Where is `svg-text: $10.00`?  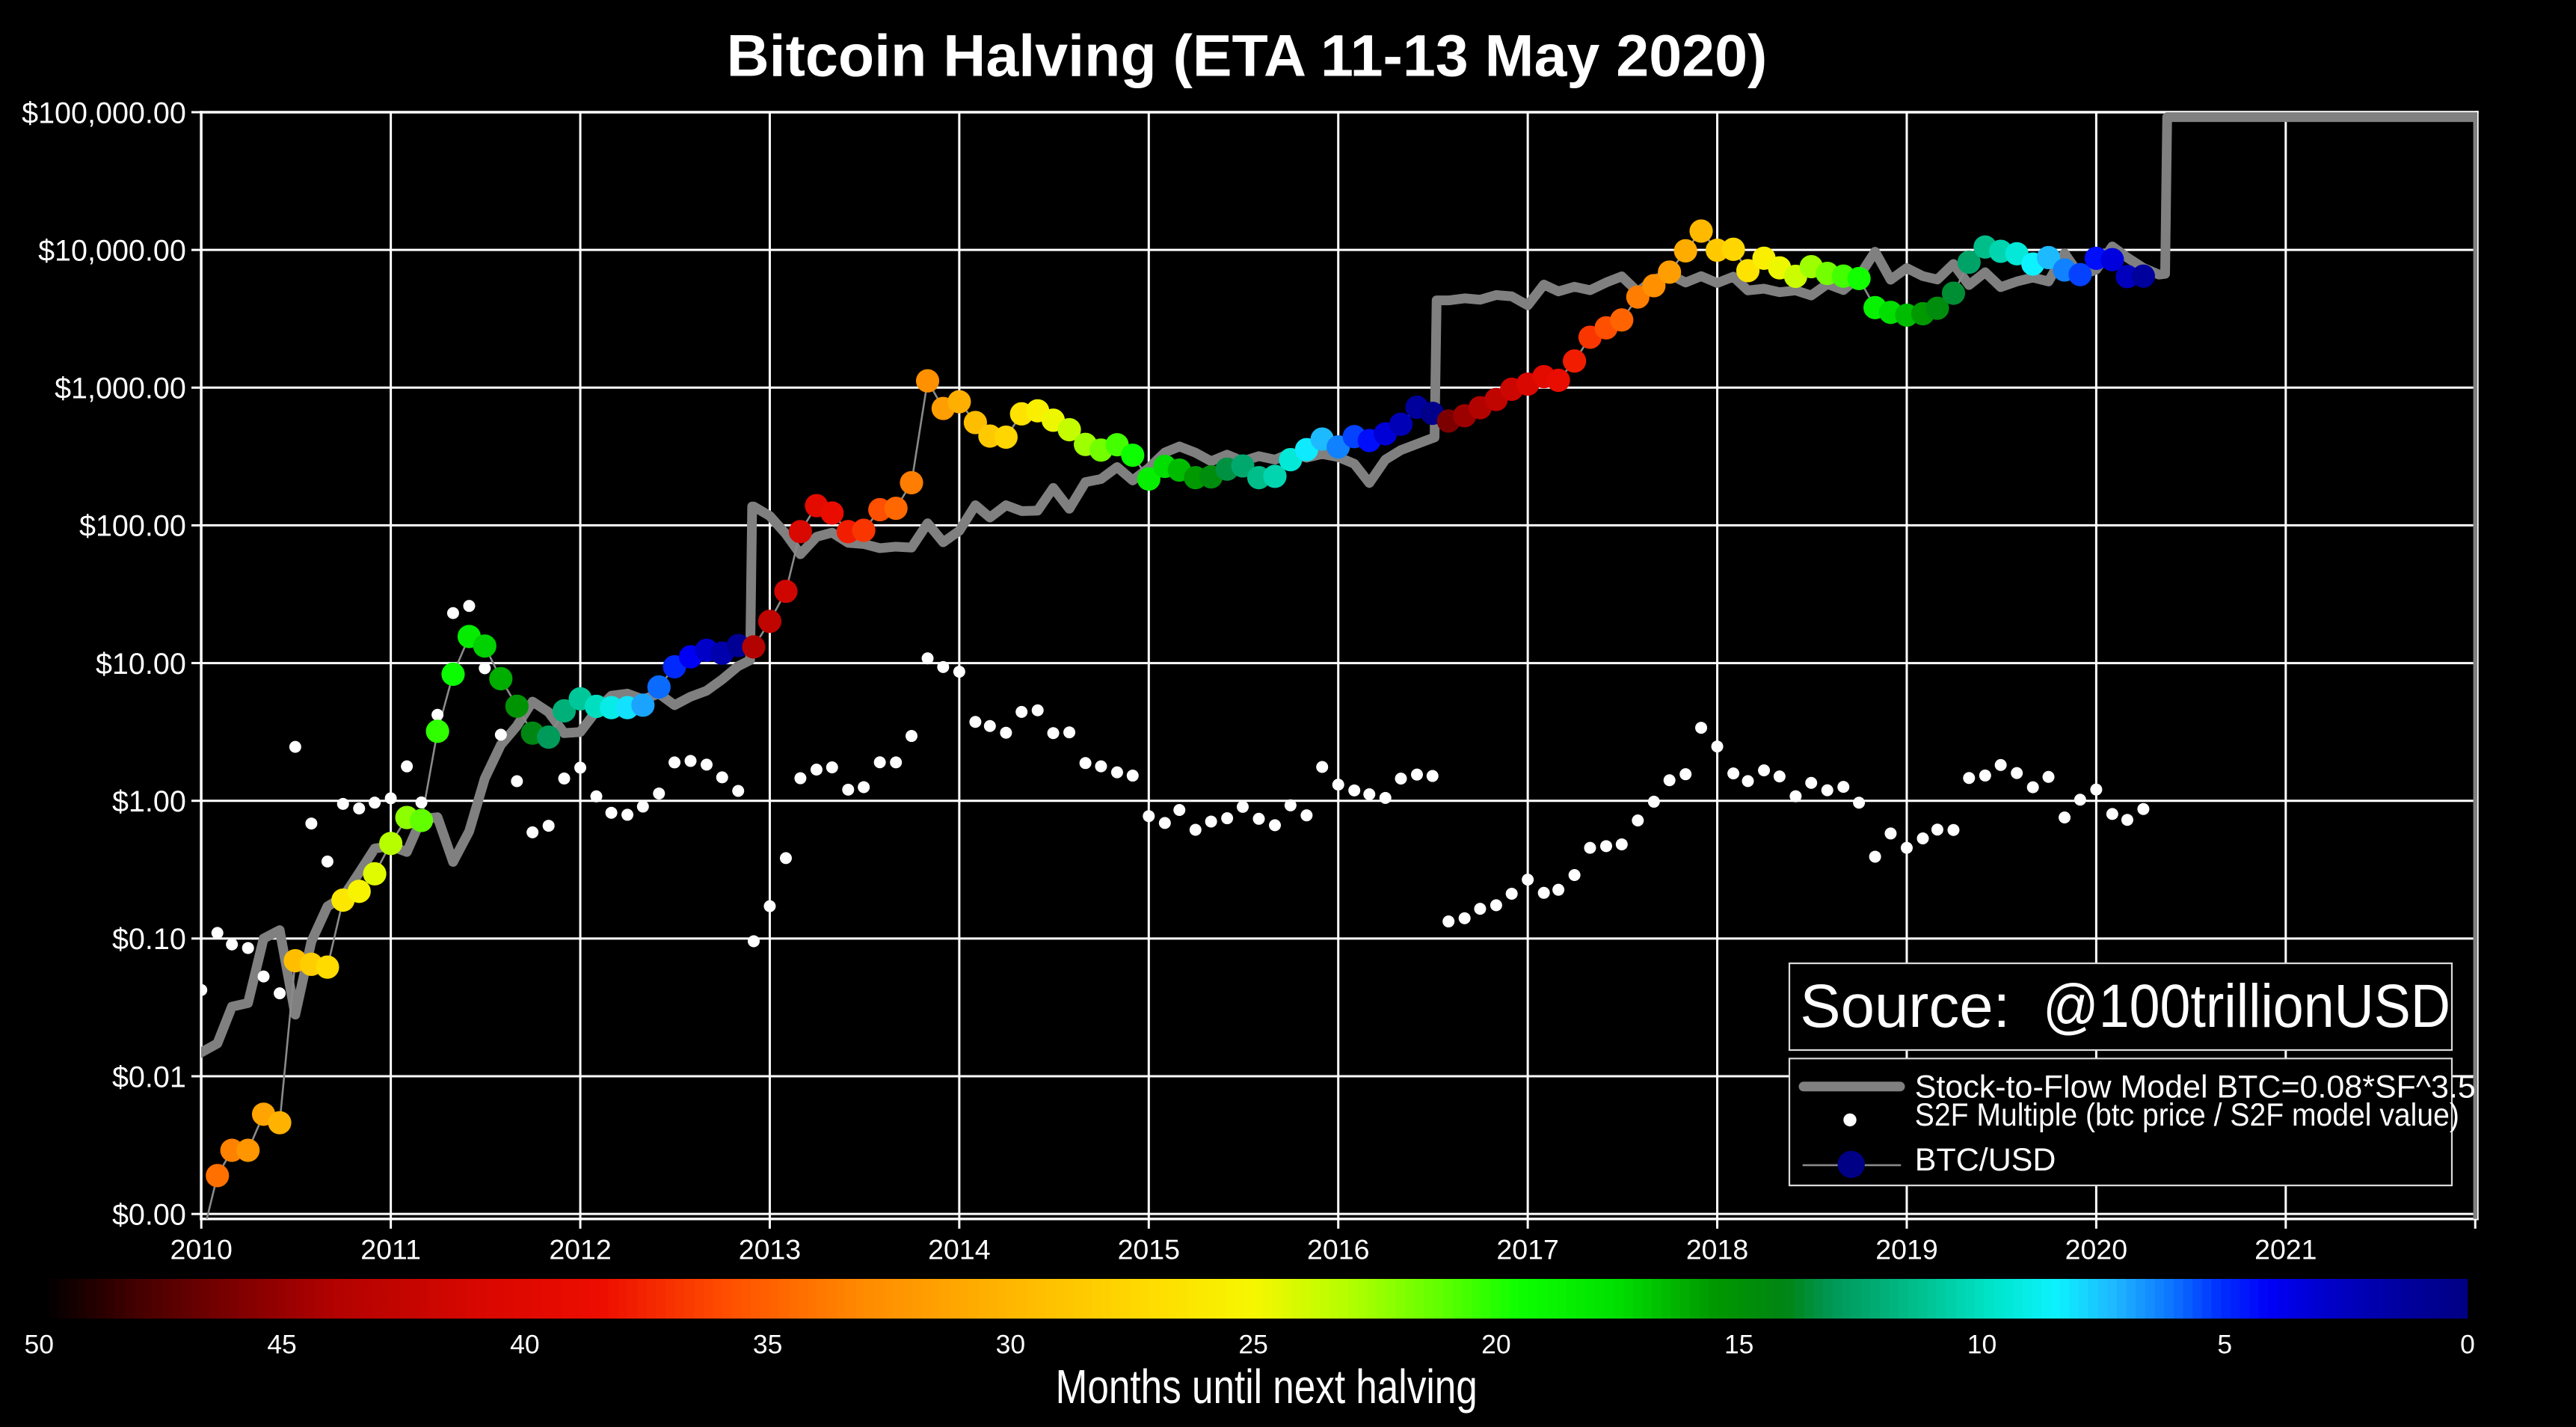 svg-text: $10.00 is located at coordinates (141, 664).